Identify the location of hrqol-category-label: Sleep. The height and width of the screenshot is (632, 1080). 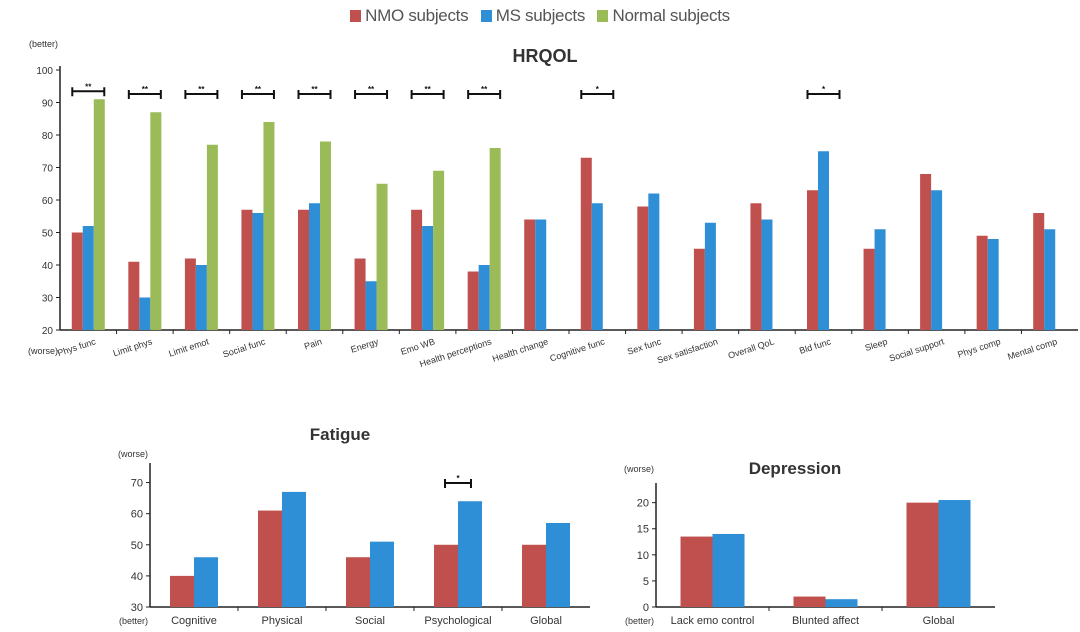
(876, 344).